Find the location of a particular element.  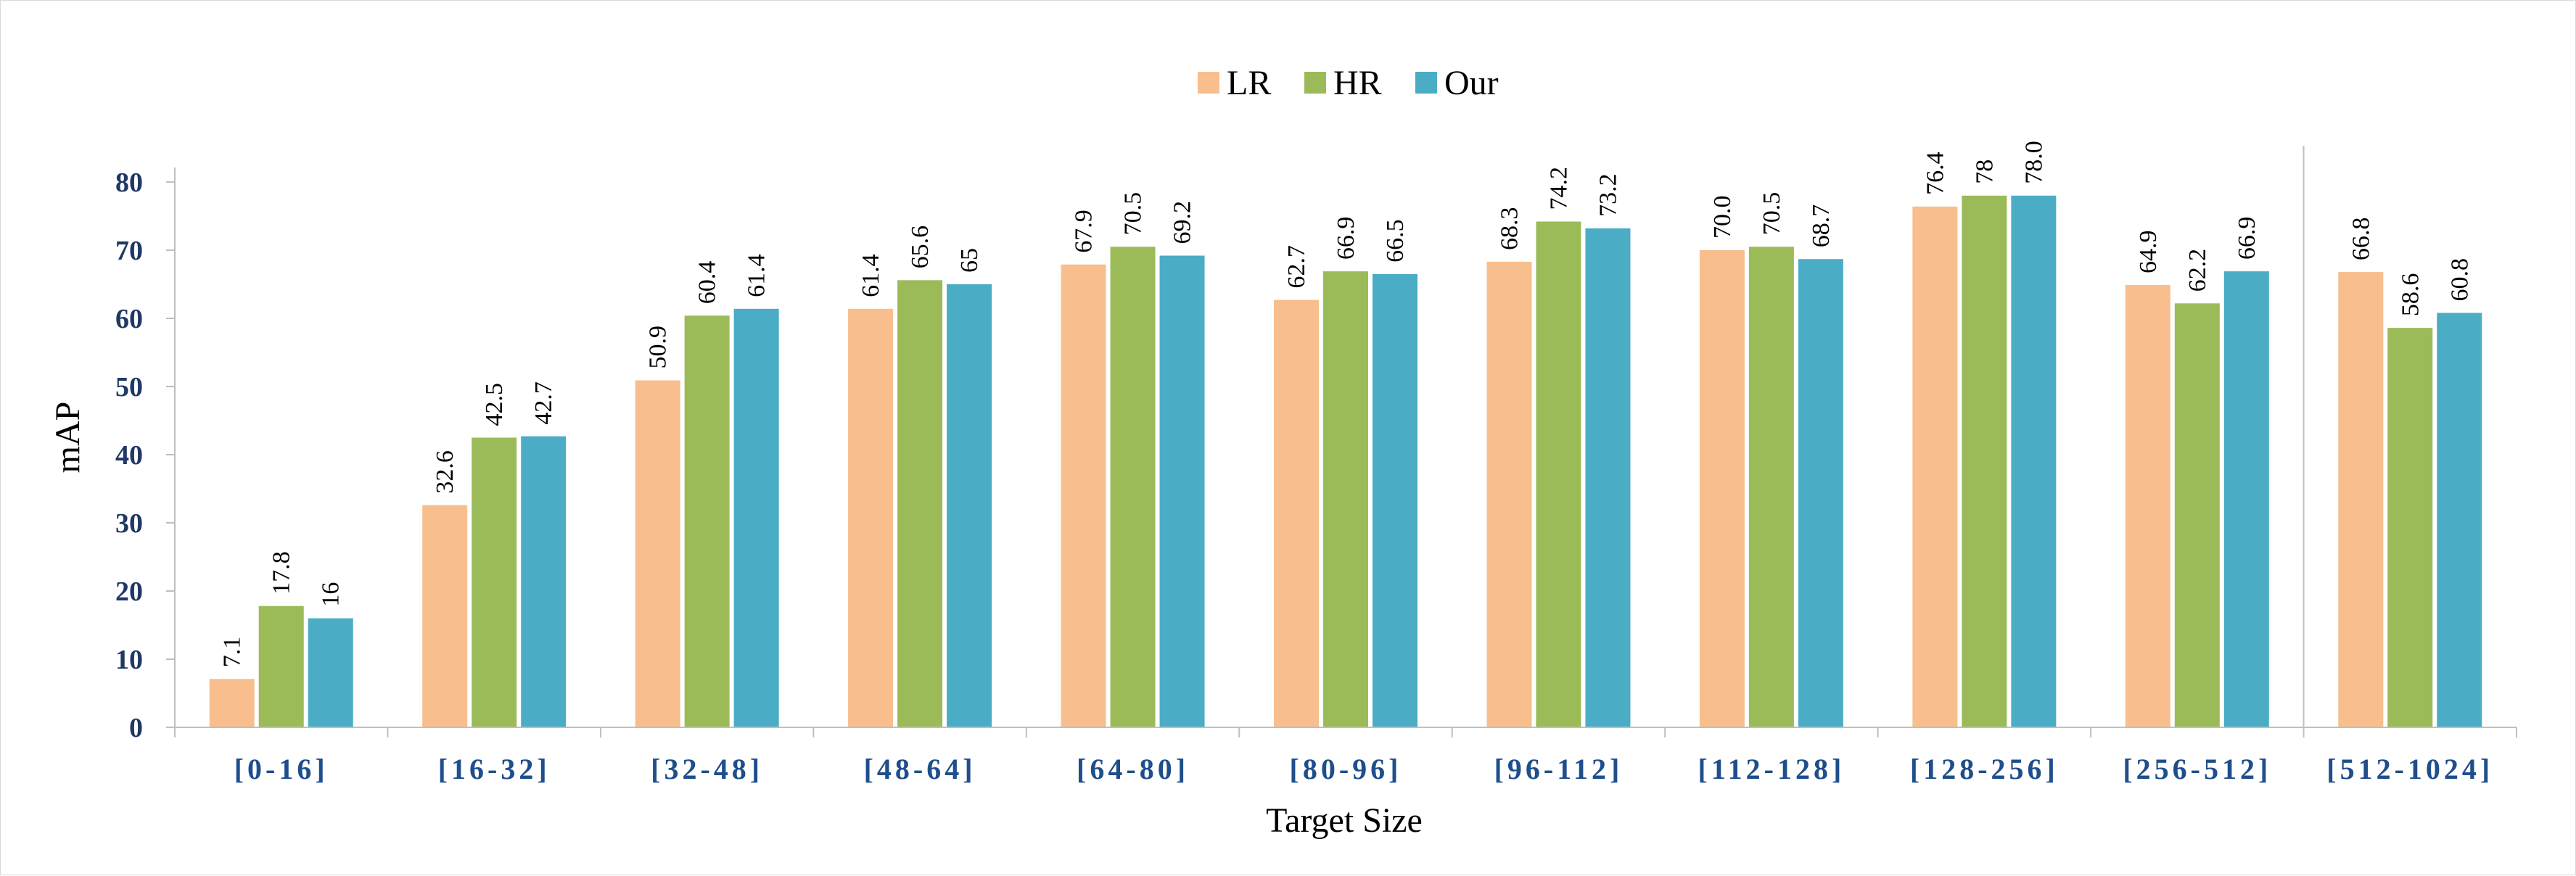

y-tick-label: 80 is located at coordinates (129, 183).